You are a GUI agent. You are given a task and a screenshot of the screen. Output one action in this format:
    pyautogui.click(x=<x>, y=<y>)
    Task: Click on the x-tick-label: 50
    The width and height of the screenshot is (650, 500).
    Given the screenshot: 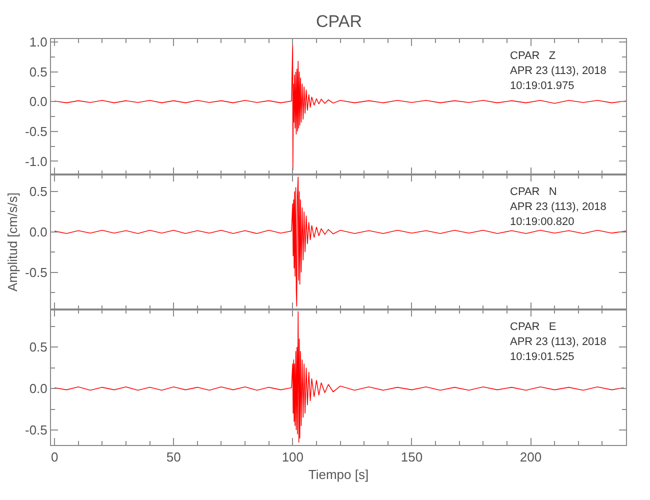 What is the action you would take?
    pyautogui.click(x=173, y=457)
    